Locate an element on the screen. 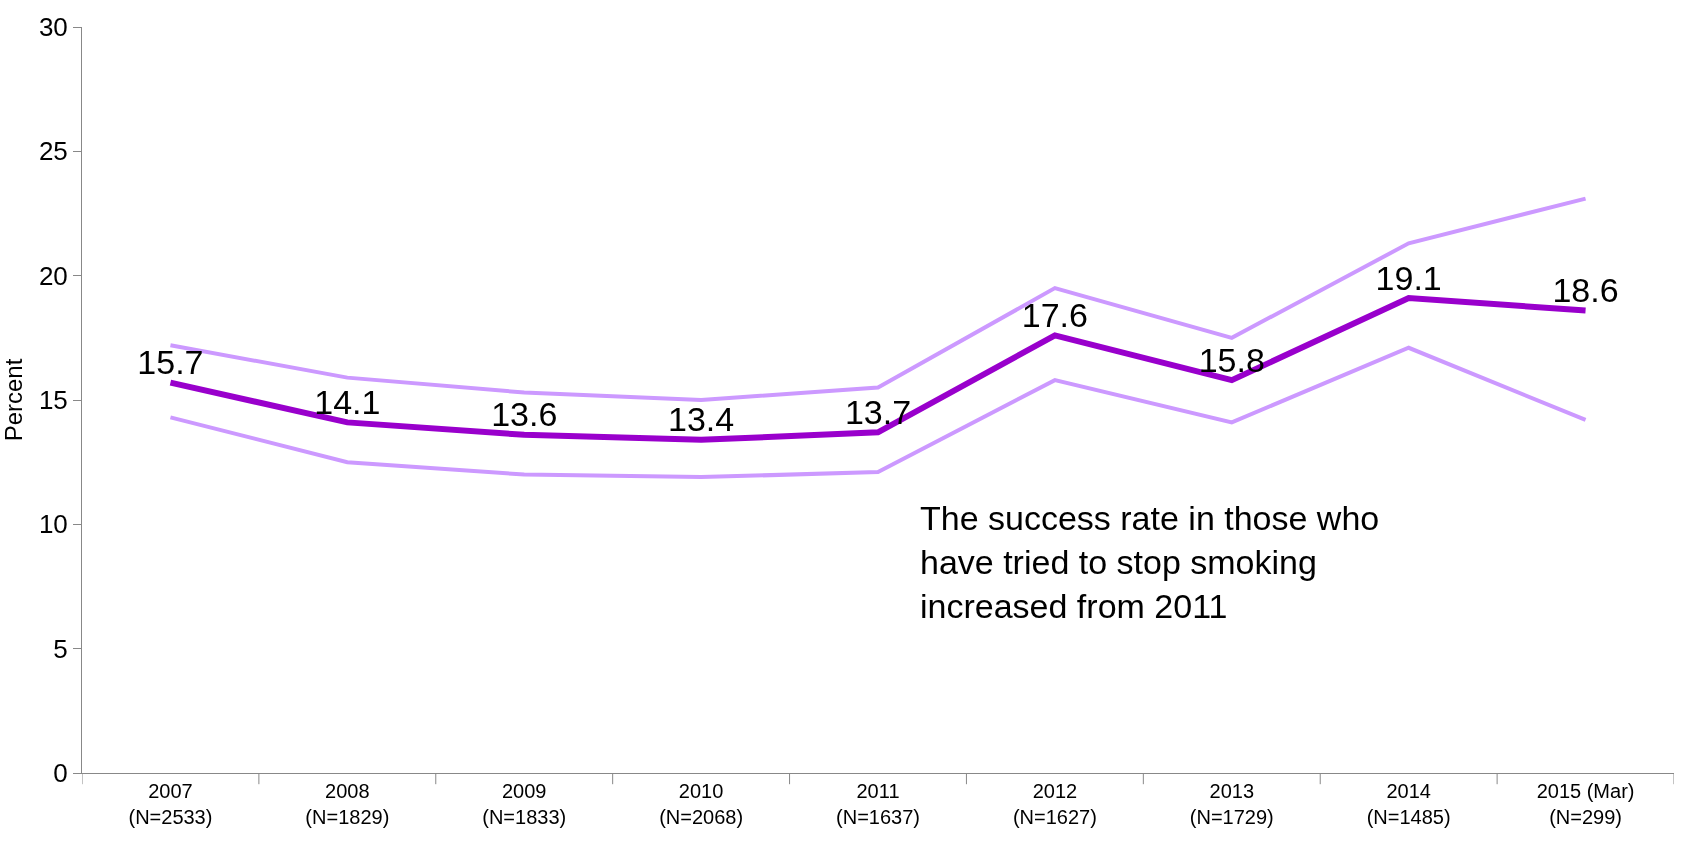 This screenshot has width=1694, height=868. data-label: 15.8 is located at coordinates (1231, 359).